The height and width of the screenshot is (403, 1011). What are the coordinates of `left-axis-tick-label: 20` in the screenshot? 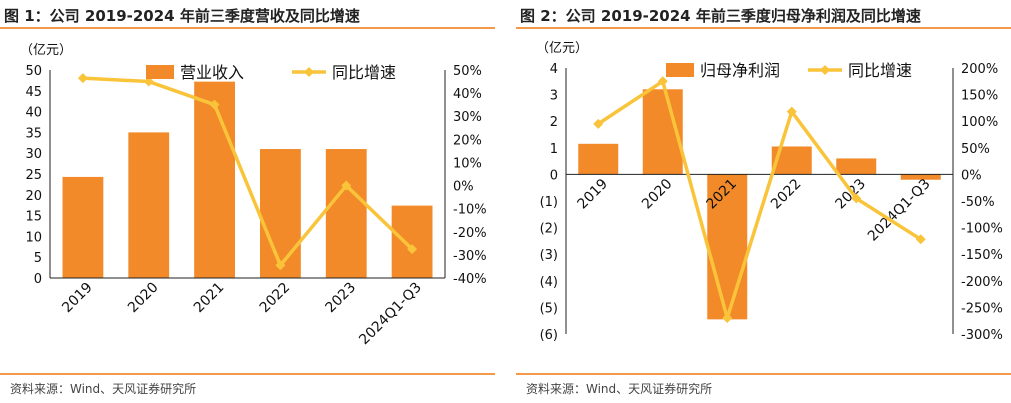 It's located at (33, 196).